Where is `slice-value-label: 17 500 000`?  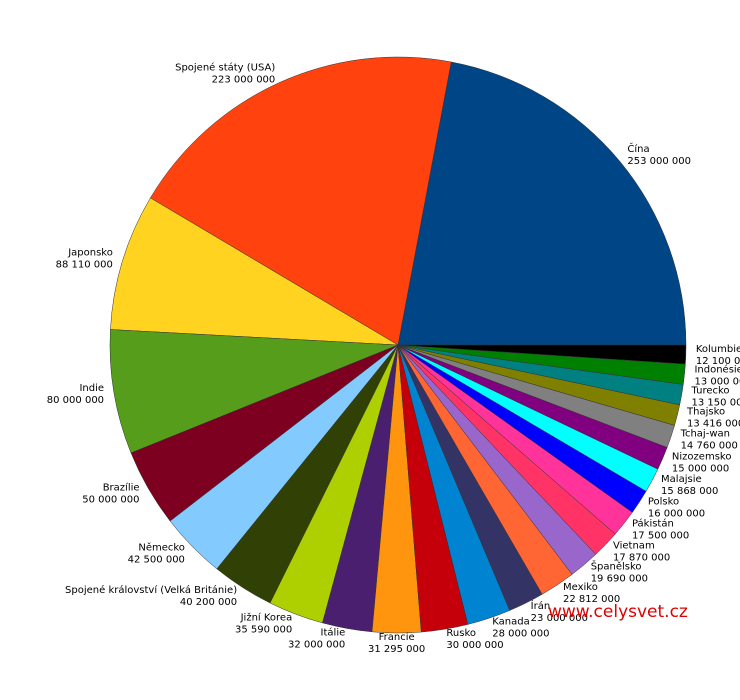 slice-value-label: 17 500 000 is located at coordinates (660, 536).